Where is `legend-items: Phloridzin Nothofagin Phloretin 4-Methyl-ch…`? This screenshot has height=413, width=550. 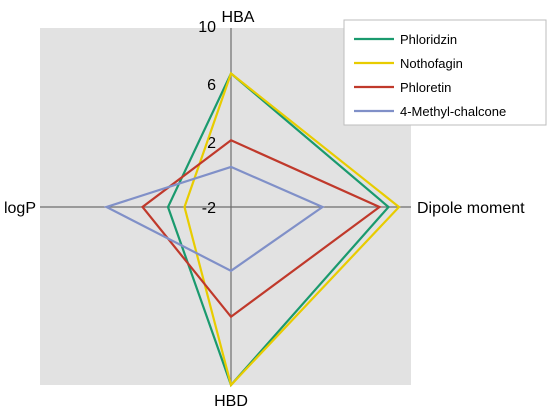 legend-items: Phloridzin Nothofagin Phloretin 4-Methyl-ch… is located at coordinates (430, 75).